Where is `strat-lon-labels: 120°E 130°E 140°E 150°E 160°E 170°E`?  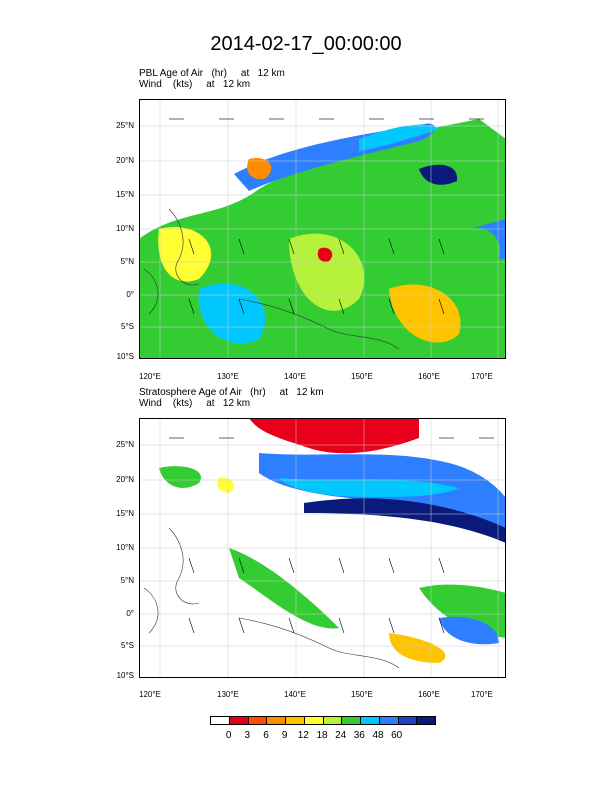 strat-lon-labels: 120°E 130°E 140°E 150°E 160°E 170°E is located at coordinates (322, 696).